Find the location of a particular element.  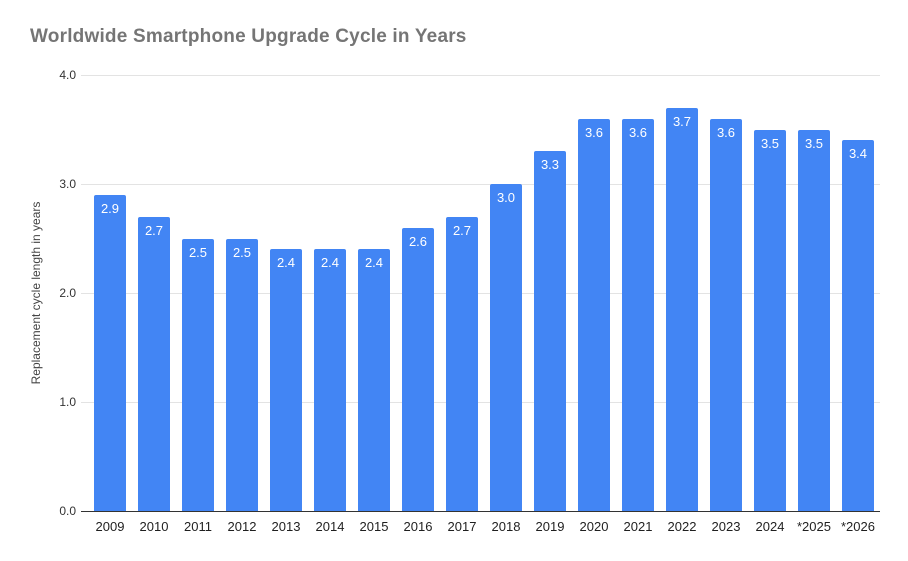

x-axis-label-2012: 2012 is located at coordinates (242, 526).